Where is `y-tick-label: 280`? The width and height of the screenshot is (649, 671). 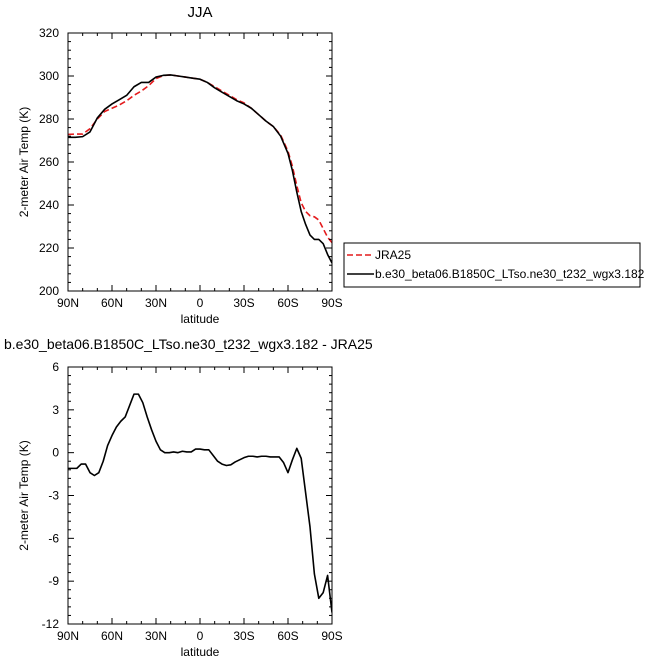
y-tick-label: 280 is located at coordinates (49, 119).